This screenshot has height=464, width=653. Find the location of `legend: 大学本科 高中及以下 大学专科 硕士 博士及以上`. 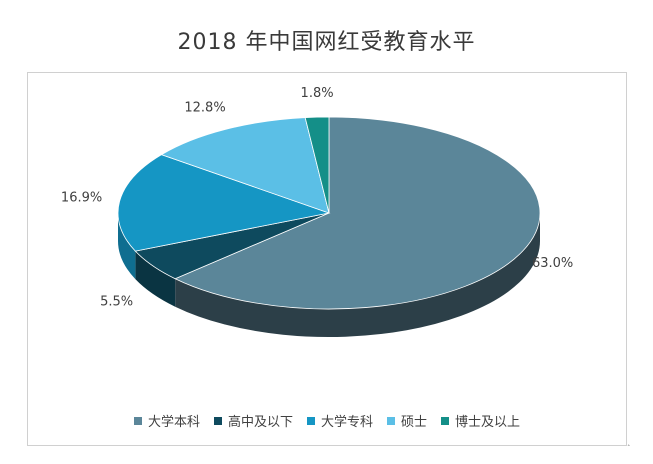

legend: 大学本科 高中及以下 大学专科 硕士 博士及以上 is located at coordinates (327, 420).